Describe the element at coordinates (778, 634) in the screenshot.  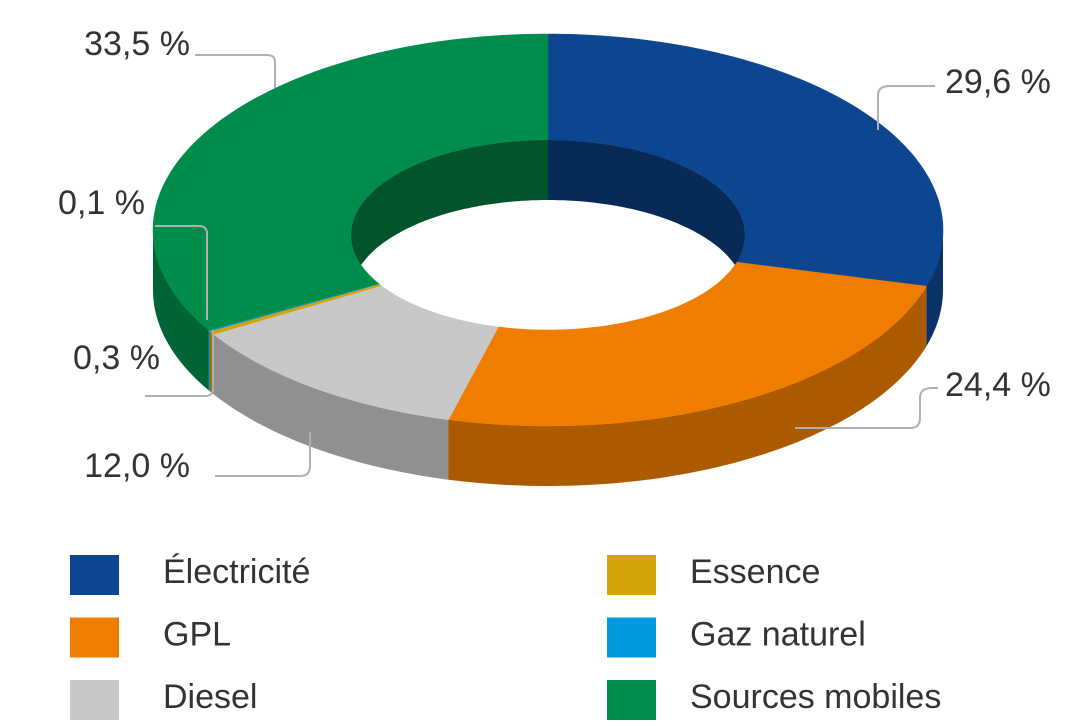
I see `legend-label: Gaz naturel` at that location.